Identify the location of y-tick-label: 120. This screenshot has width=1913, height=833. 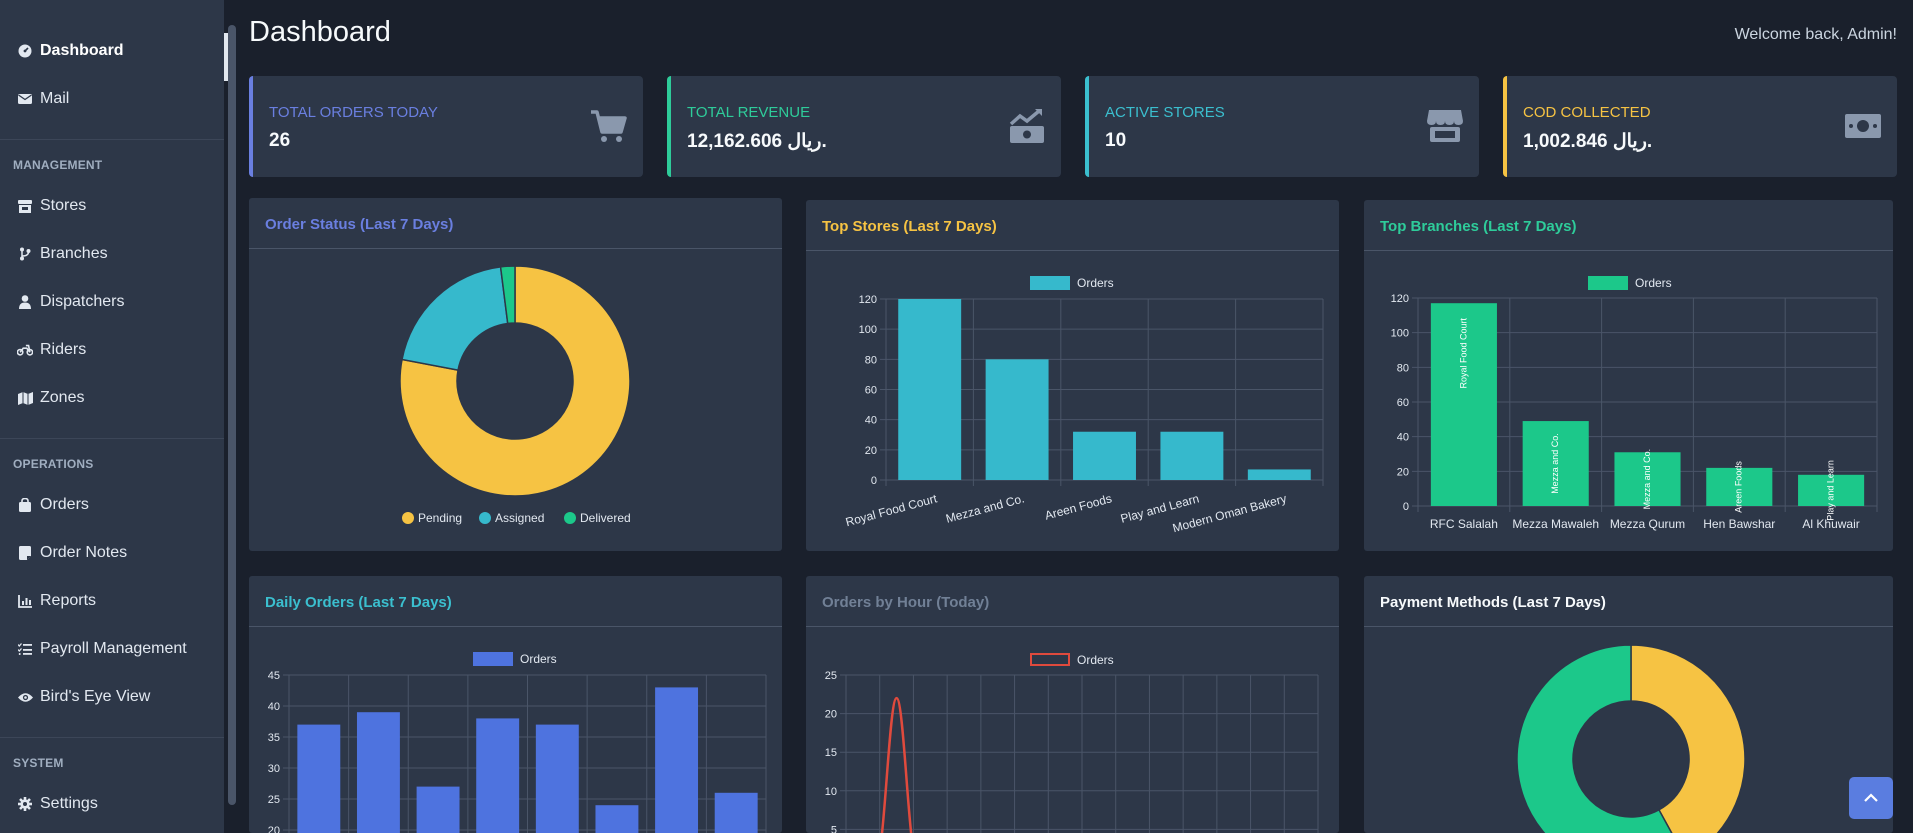
(1400, 299).